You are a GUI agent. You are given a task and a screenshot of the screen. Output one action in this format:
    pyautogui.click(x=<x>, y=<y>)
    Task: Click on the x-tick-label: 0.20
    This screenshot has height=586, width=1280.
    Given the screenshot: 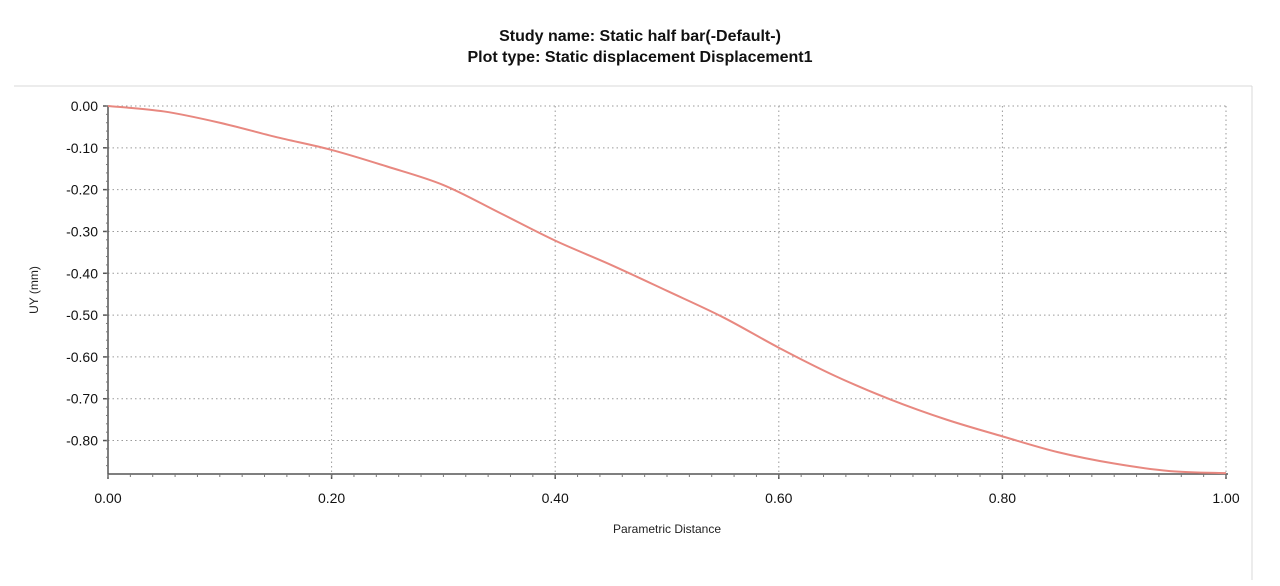 What is the action you would take?
    pyautogui.click(x=331, y=498)
    